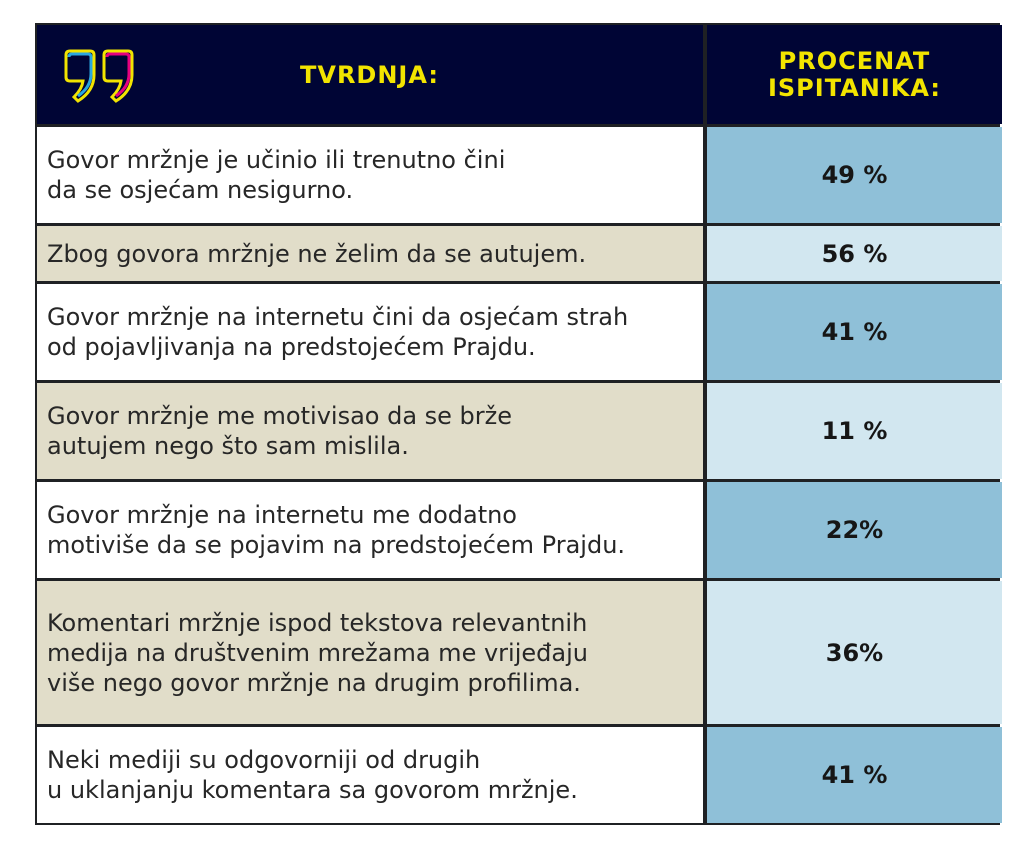 This screenshot has width=1024, height=850. Describe the element at coordinates (854, 253) in the screenshot. I see `percent-cell: 56 %` at that location.